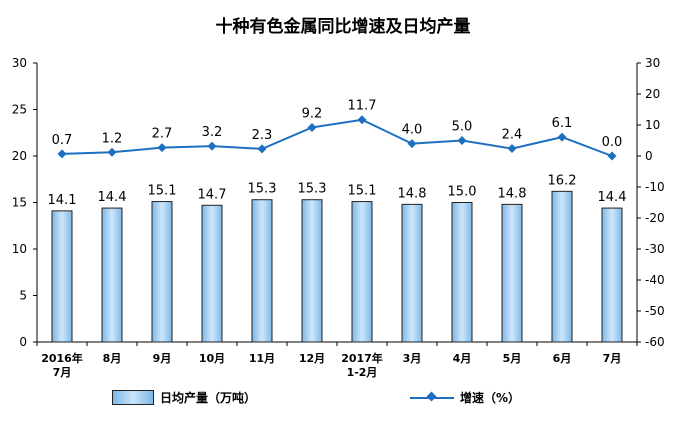 Image resolution: width=686 pixels, height=427 pixels. What do you see at coordinates (212, 132) in the screenshot?
I see `line-data-label: 3.2` at bounding box center [212, 132].